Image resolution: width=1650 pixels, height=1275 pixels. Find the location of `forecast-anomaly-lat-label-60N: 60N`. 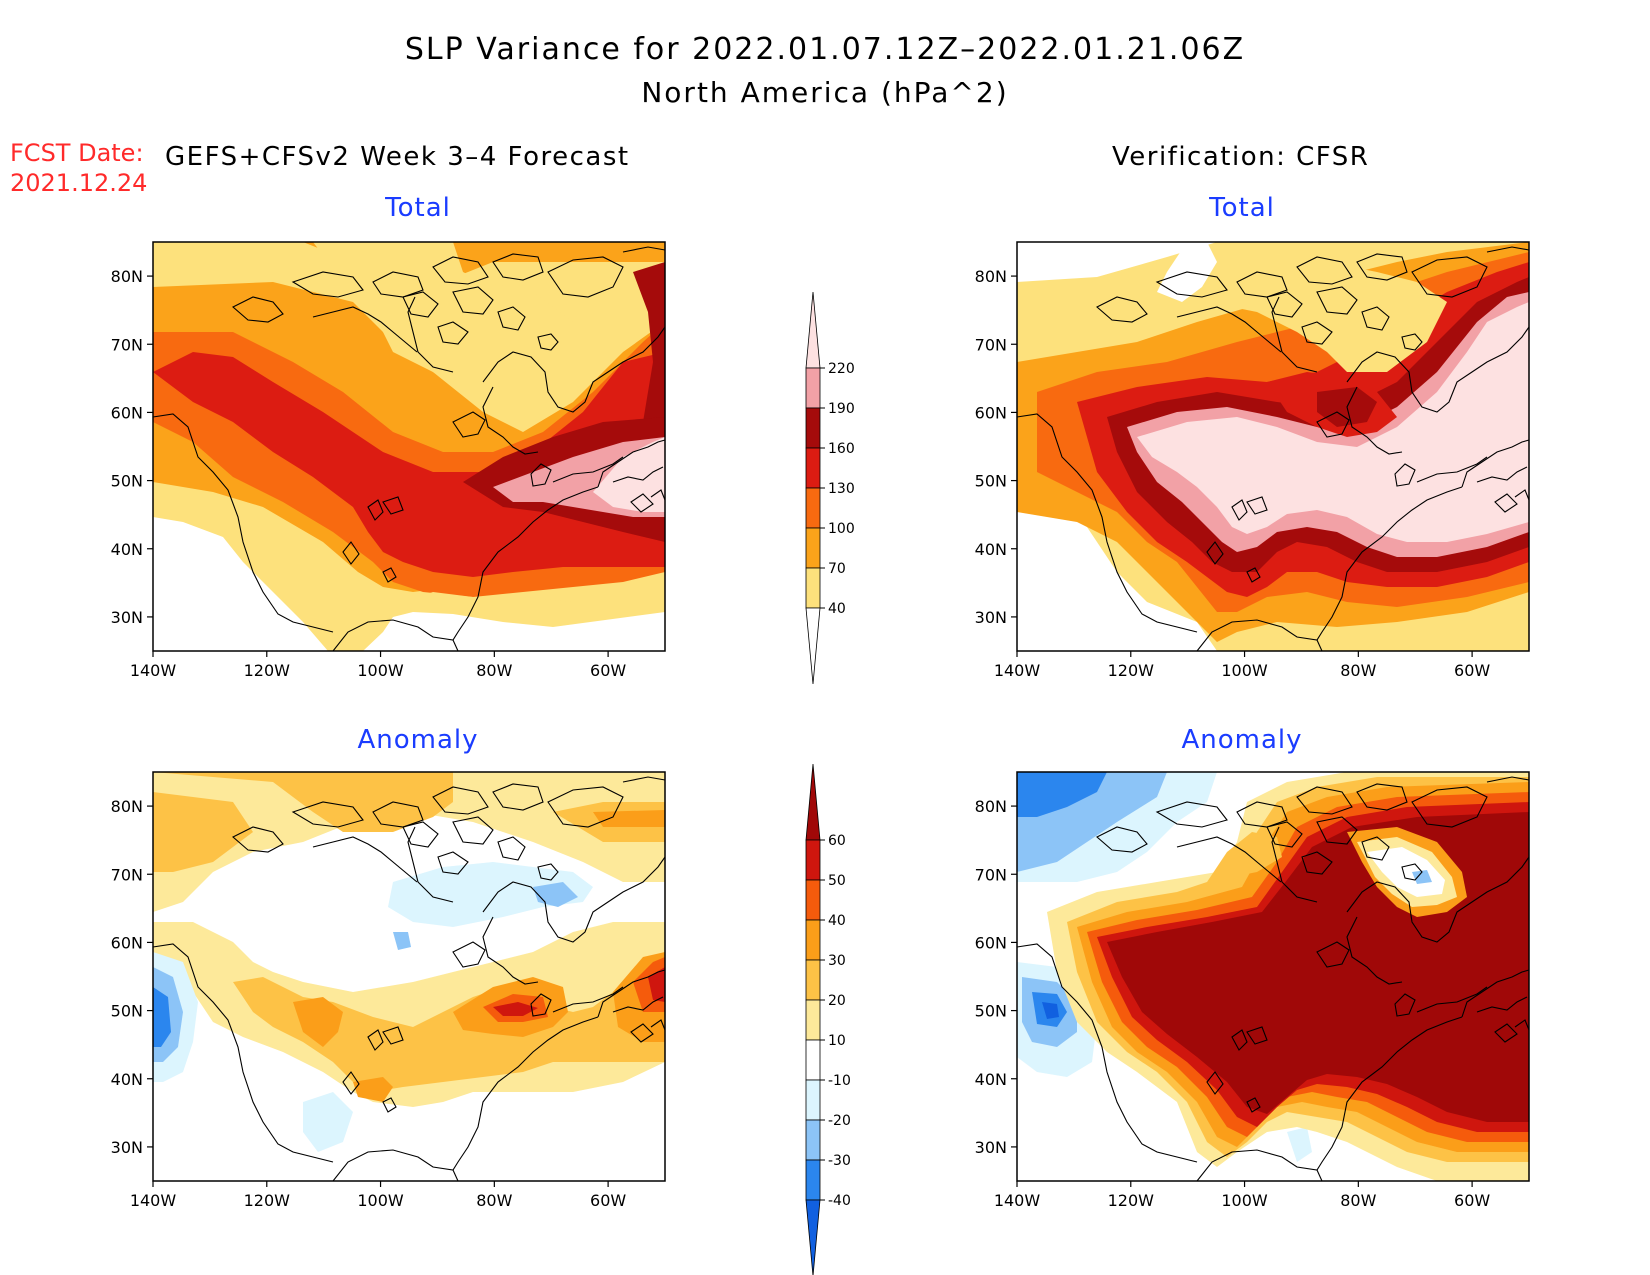

forecast-anomaly-lat-label-60N: 60N is located at coordinates (127, 942).